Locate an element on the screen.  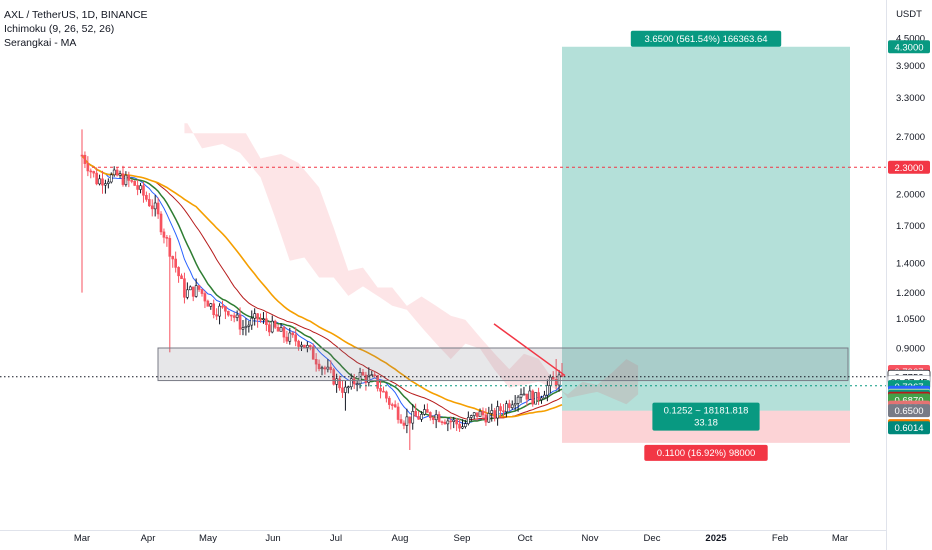
price-tick-label: 4.5000 is located at coordinates (910, 39).